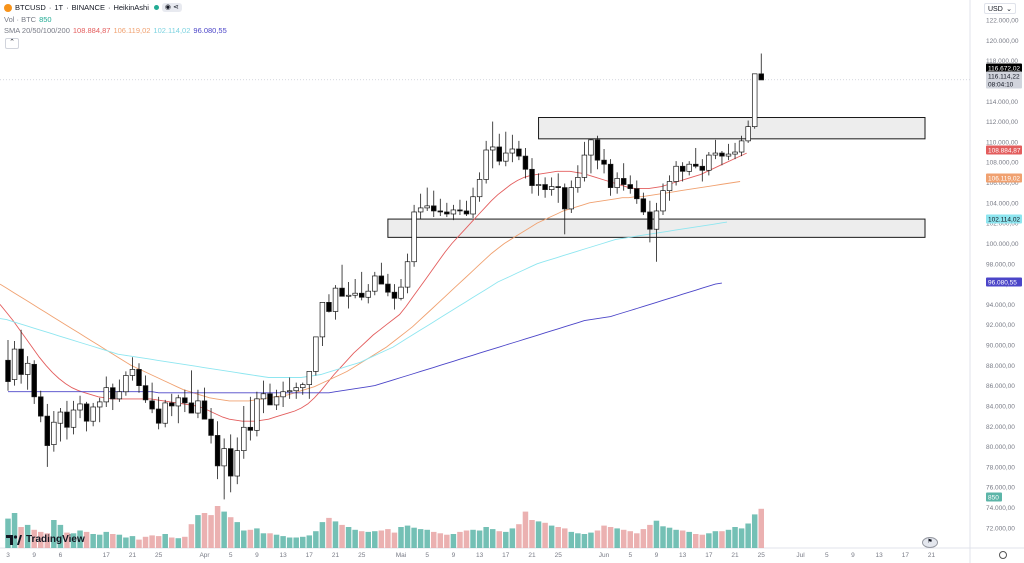  Describe the element at coordinates (257, 555) in the screenshot. I see `x-tick-label: 9` at that location.